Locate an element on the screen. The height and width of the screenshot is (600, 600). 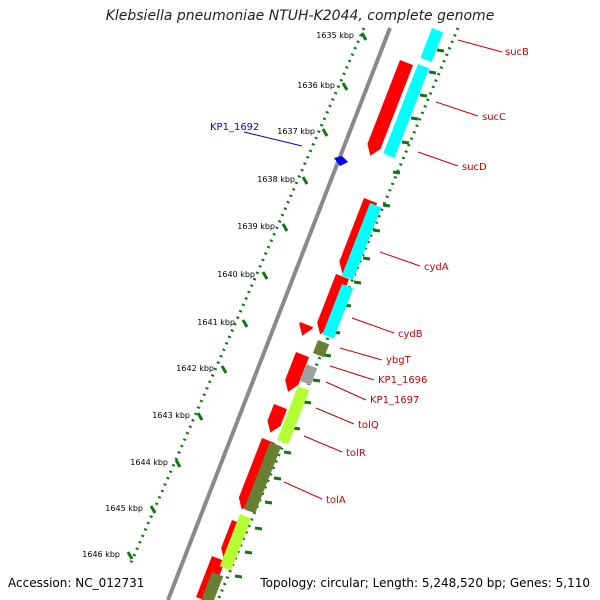
tick-label: 1637 kbp is located at coordinates (296, 131).